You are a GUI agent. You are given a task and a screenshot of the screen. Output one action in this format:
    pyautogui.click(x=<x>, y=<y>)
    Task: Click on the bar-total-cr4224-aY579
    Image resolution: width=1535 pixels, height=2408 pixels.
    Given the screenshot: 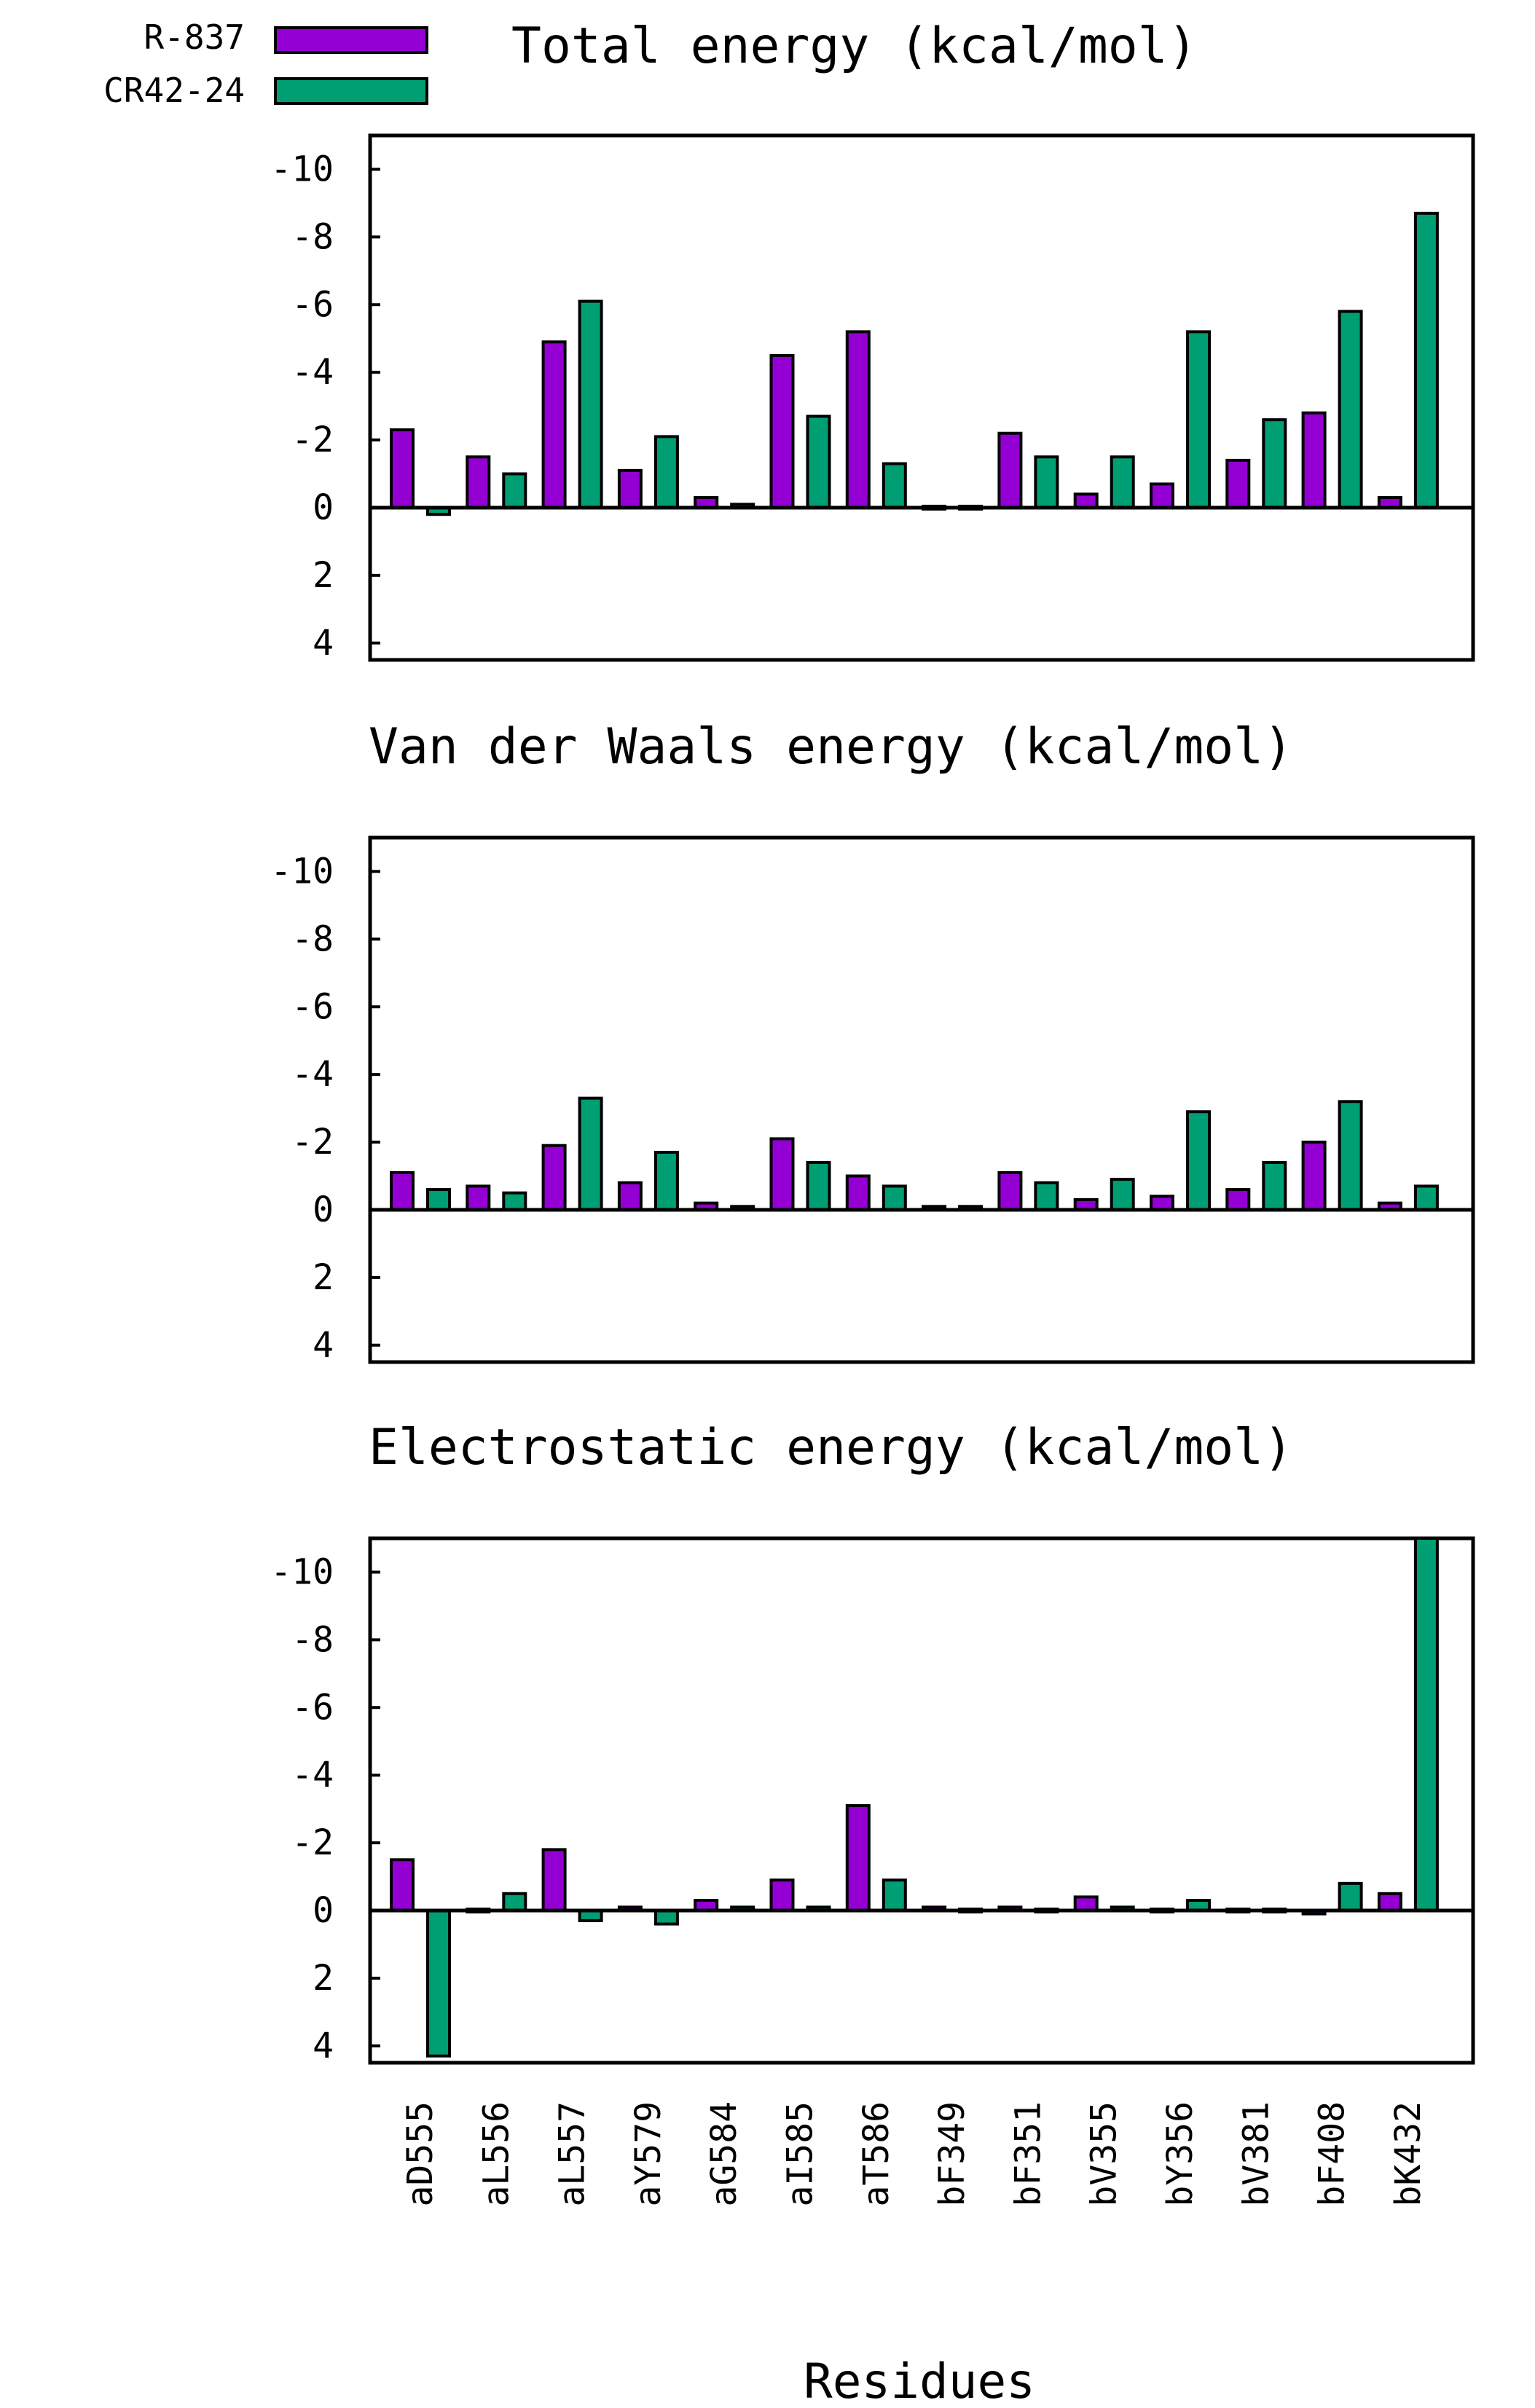 What is the action you would take?
    pyautogui.click(x=666, y=472)
    